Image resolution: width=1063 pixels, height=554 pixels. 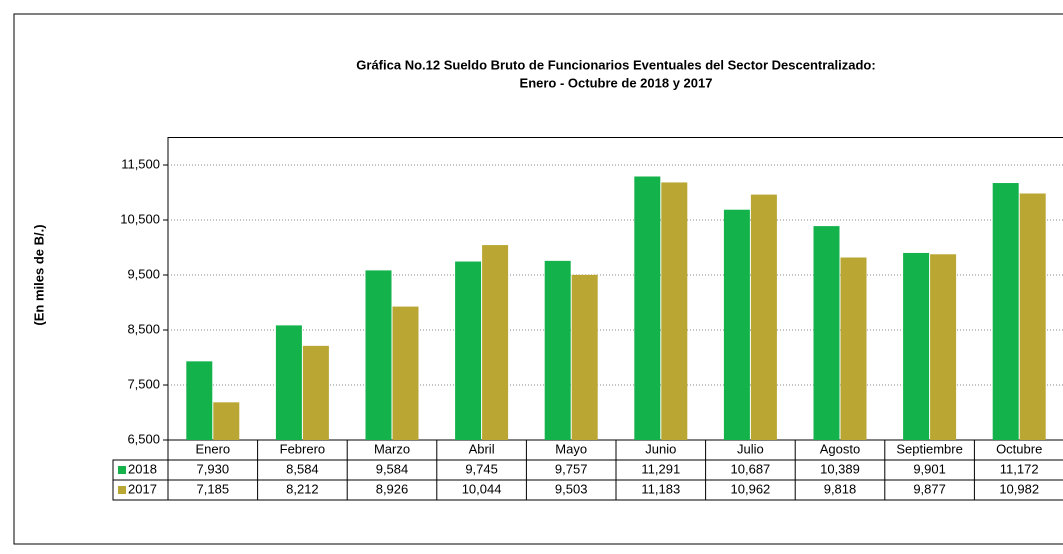 What do you see at coordinates (929, 448) in the screenshot?
I see `x-tick-label: Septiembre` at bounding box center [929, 448].